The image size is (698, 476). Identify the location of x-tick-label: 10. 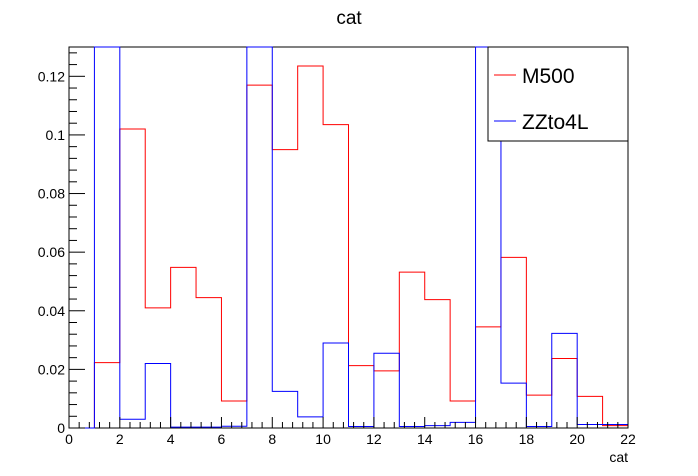
(323, 439).